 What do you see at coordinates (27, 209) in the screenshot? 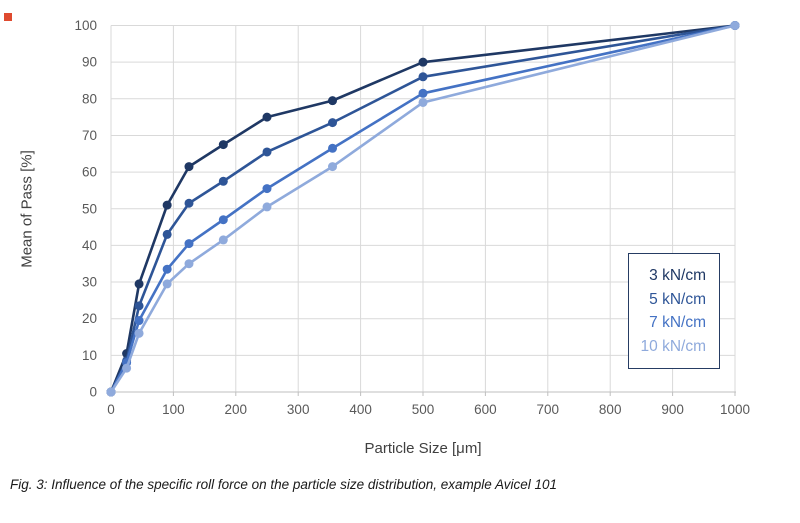
I see `y-axis-title: Mean of Pass [%]` at bounding box center [27, 209].